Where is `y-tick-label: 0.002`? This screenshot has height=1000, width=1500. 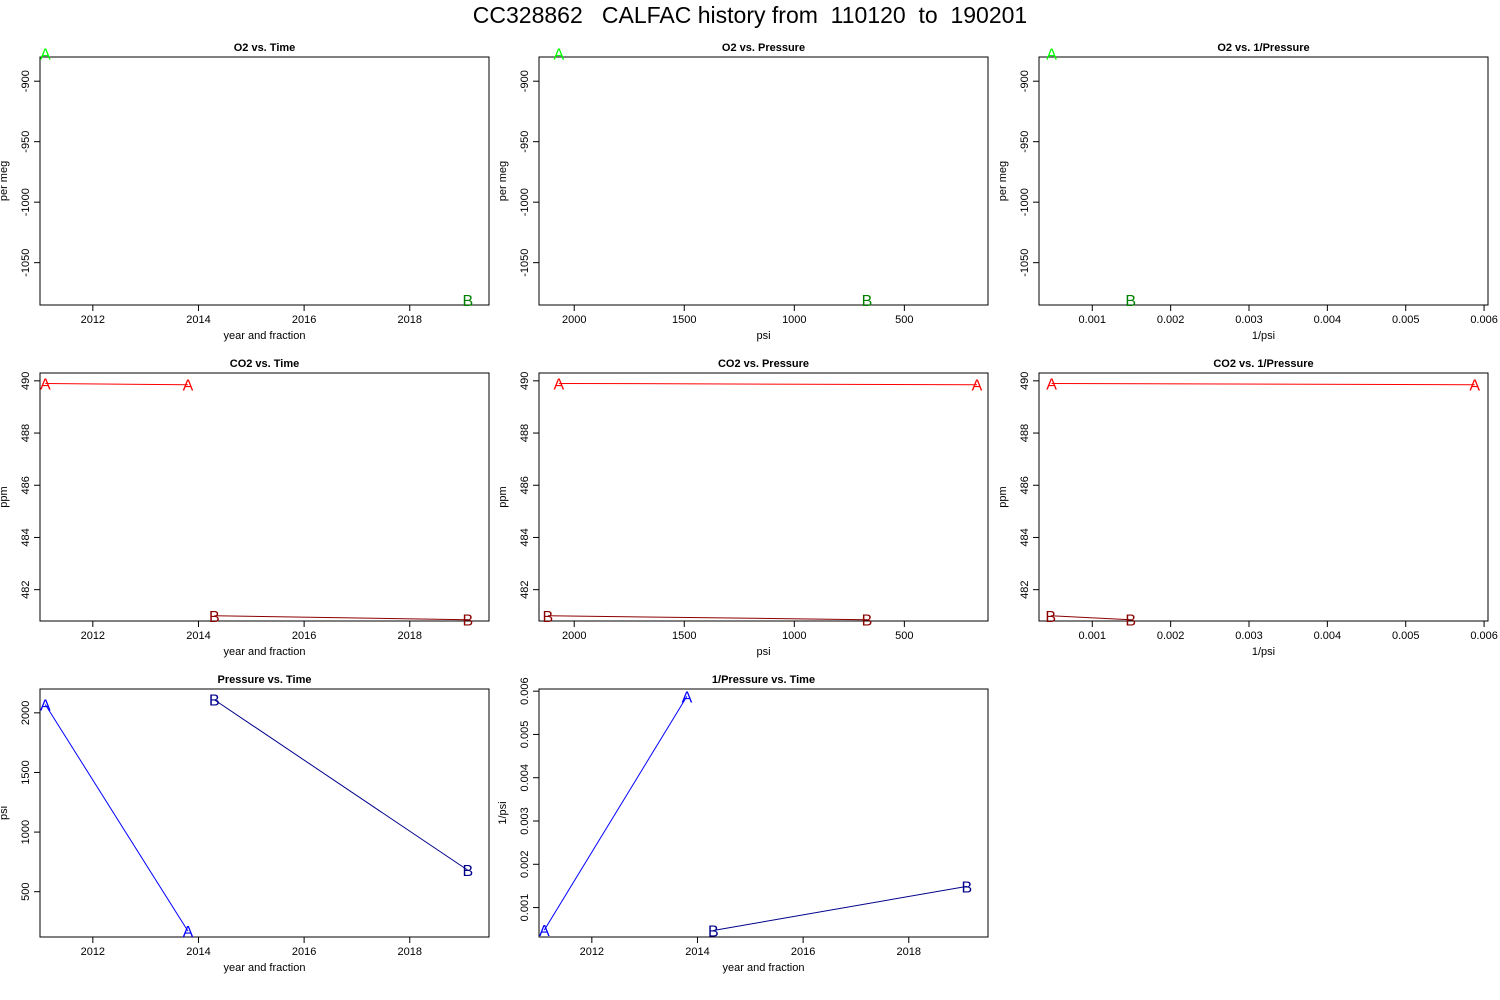 y-tick-label: 0.002 is located at coordinates (525, 865).